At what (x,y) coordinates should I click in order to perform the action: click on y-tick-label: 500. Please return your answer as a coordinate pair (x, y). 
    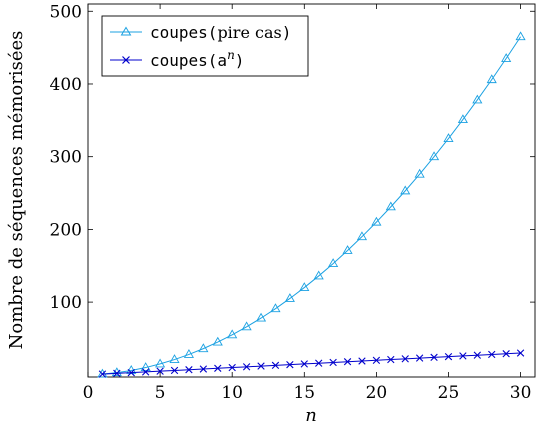
    Looking at the image, I should click on (66, 12).